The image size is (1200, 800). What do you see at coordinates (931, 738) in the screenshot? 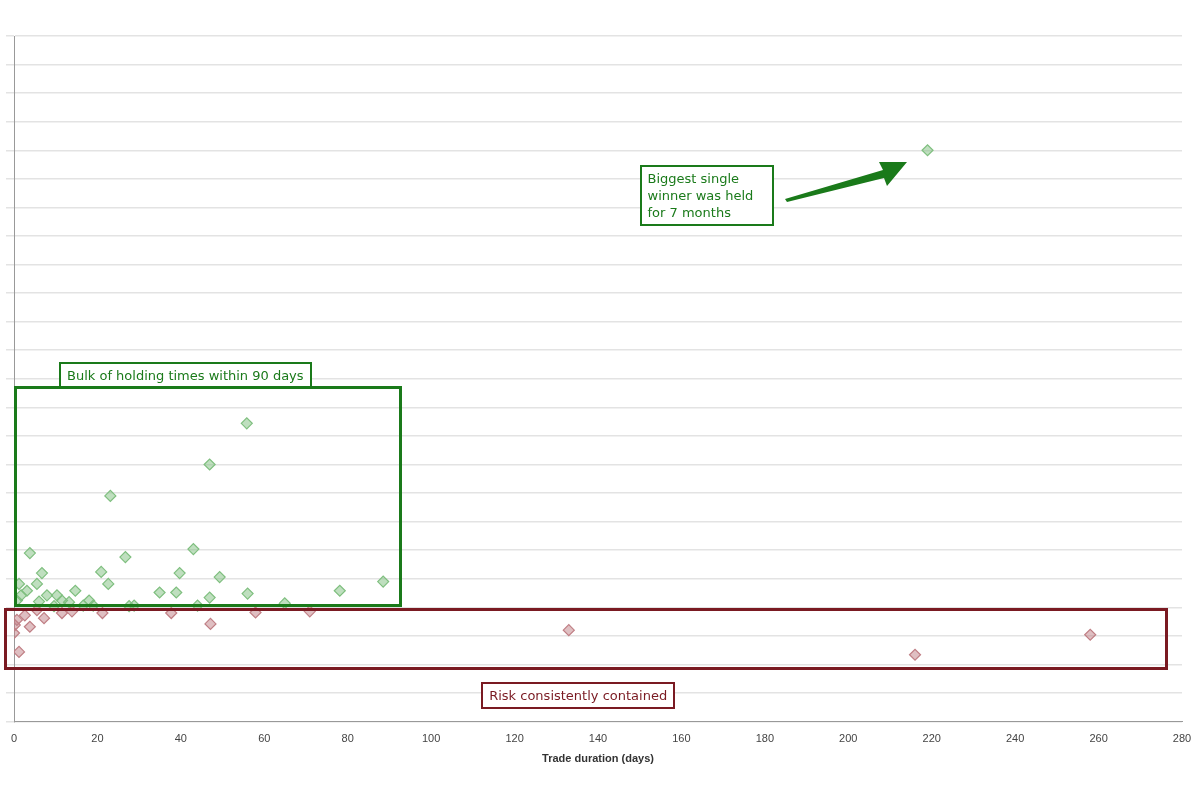
I see `x-tick-label: 220` at bounding box center [931, 738].